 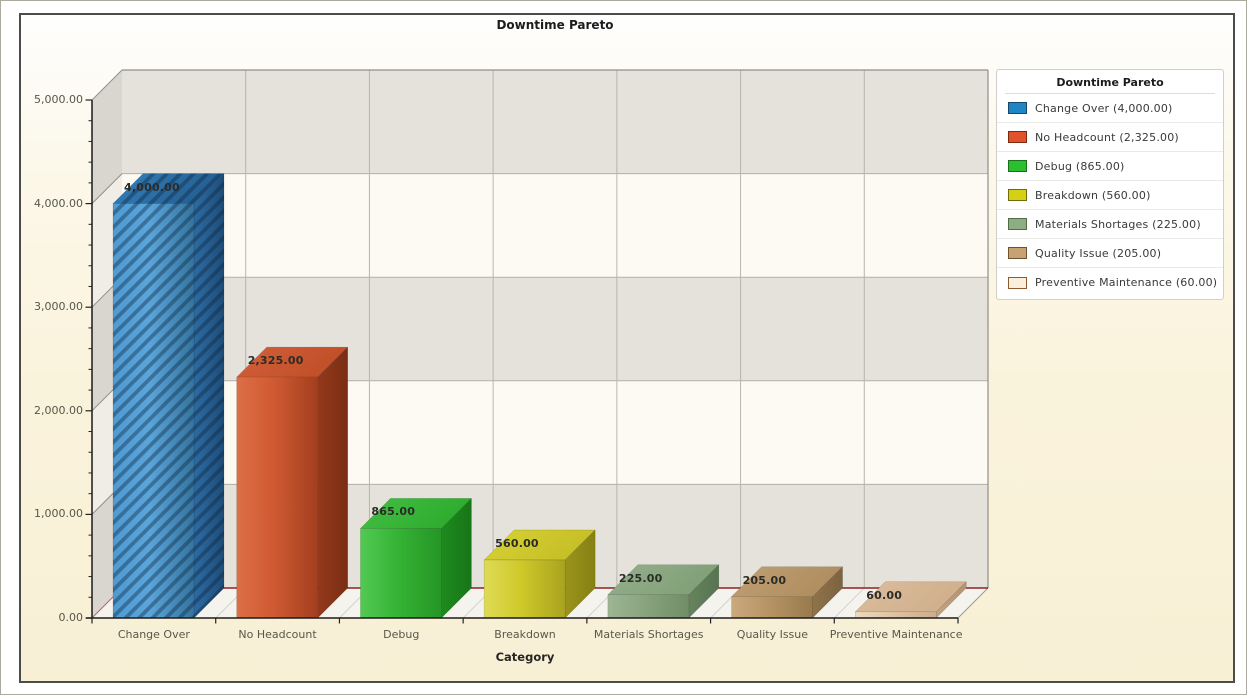 I want to click on bar-change-over, so click(x=168, y=395).